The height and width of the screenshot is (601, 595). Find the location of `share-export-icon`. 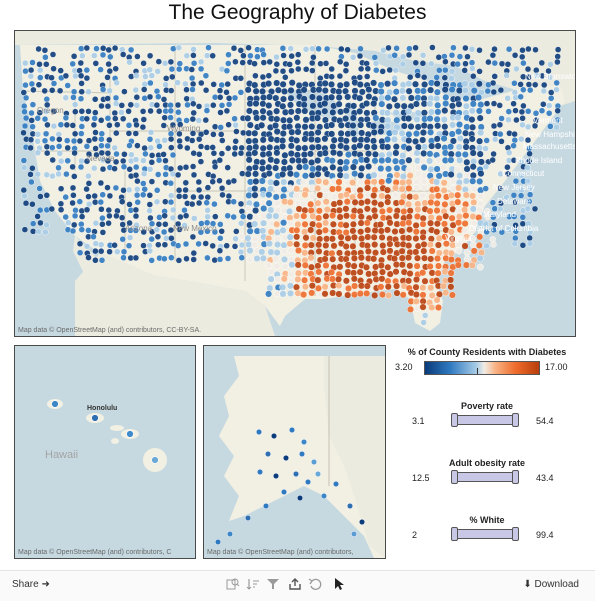

share-export-icon is located at coordinates (295, 584).